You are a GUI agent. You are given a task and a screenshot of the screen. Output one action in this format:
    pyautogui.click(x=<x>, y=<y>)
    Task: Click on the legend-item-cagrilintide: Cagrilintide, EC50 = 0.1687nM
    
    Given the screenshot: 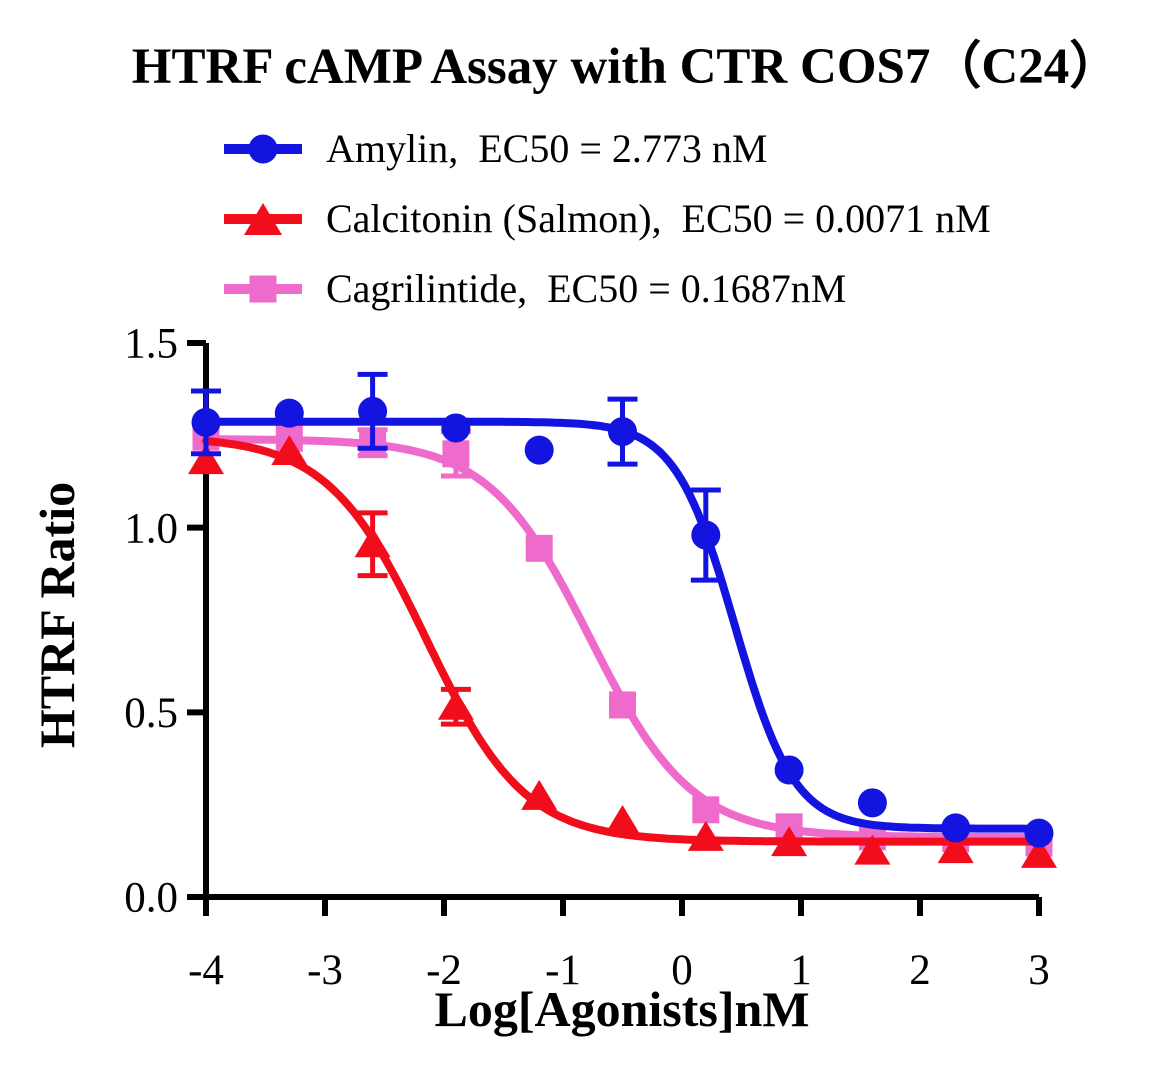 What is the action you would take?
    pyautogui.click(x=607, y=288)
    